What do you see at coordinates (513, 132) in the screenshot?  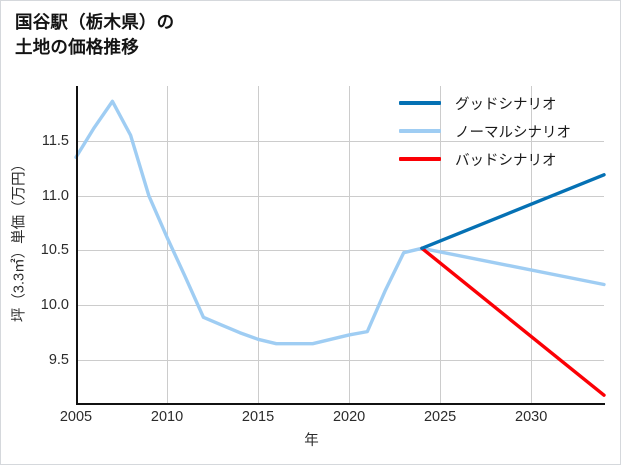 I see `legend-label: ノーマルシナリオ` at bounding box center [513, 132].